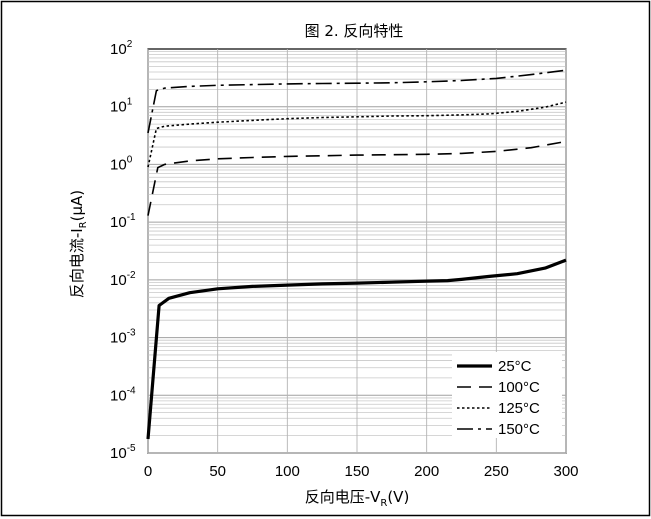 The width and height of the screenshot is (651, 519). Describe the element at coordinates (123, 337) in the screenshot. I see `y-tick-label: 10⁻³` at that location.